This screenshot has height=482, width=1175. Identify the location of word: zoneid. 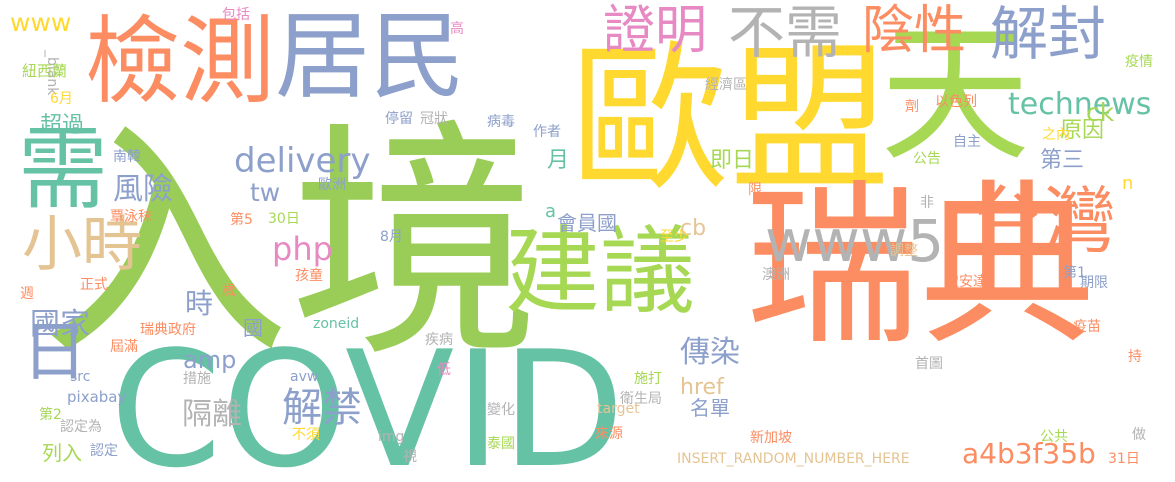
(336, 324).